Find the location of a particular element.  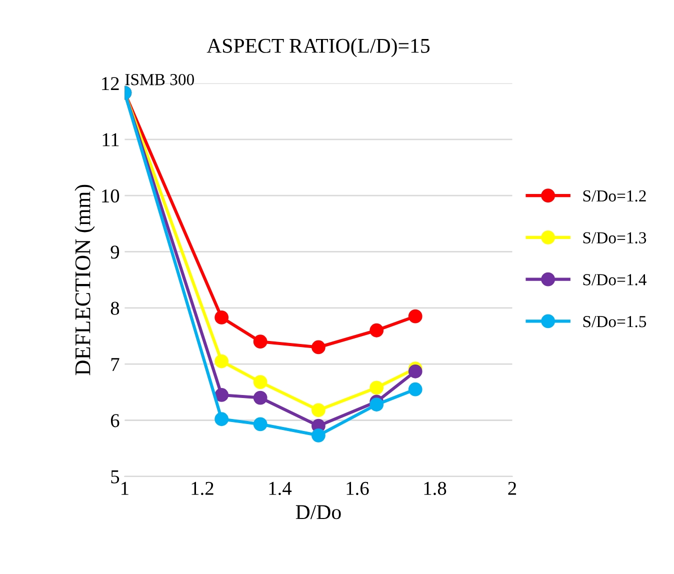

y-tick-label: 6 is located at coordinates (115, 421).